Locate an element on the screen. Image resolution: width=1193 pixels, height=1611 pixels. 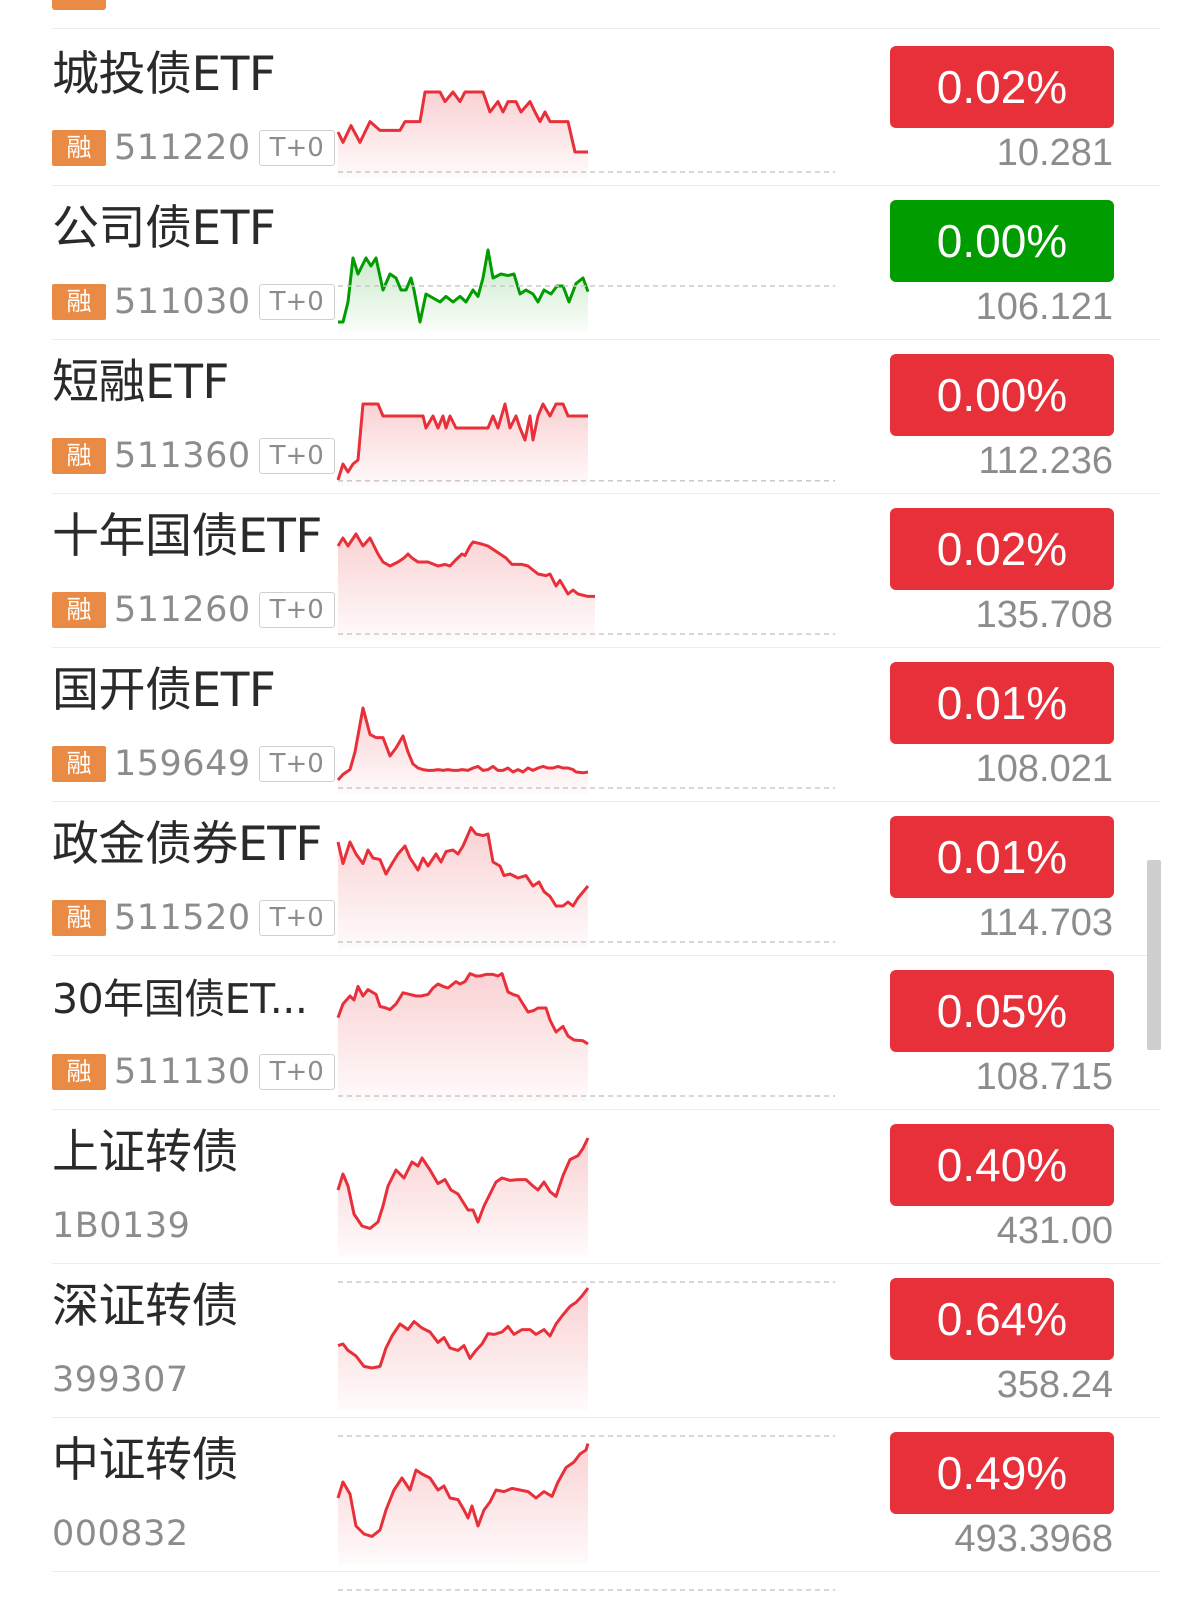
list-item: 深证转债 399307 0.64% 358.24 is located at coordinates (596, 1348).